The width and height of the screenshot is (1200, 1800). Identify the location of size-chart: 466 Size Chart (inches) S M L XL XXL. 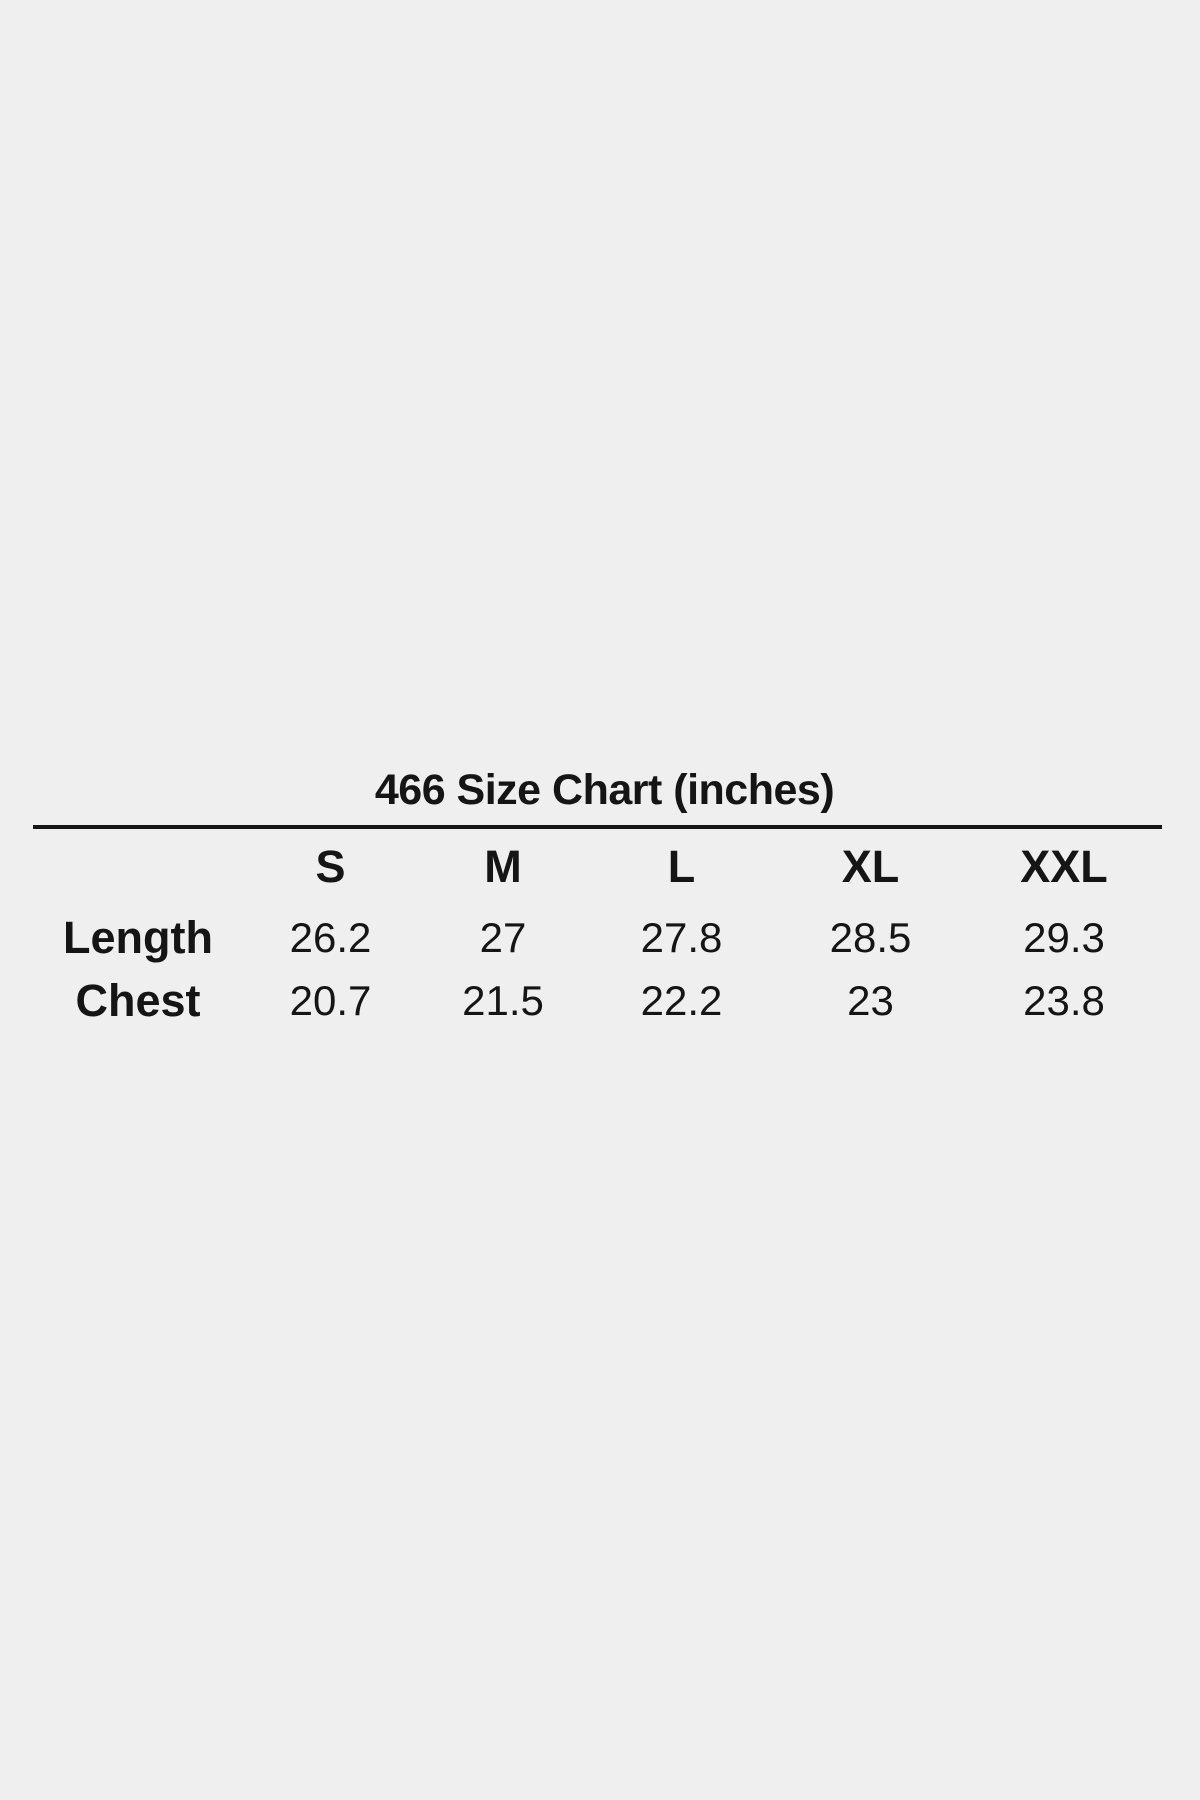
(597, 899).